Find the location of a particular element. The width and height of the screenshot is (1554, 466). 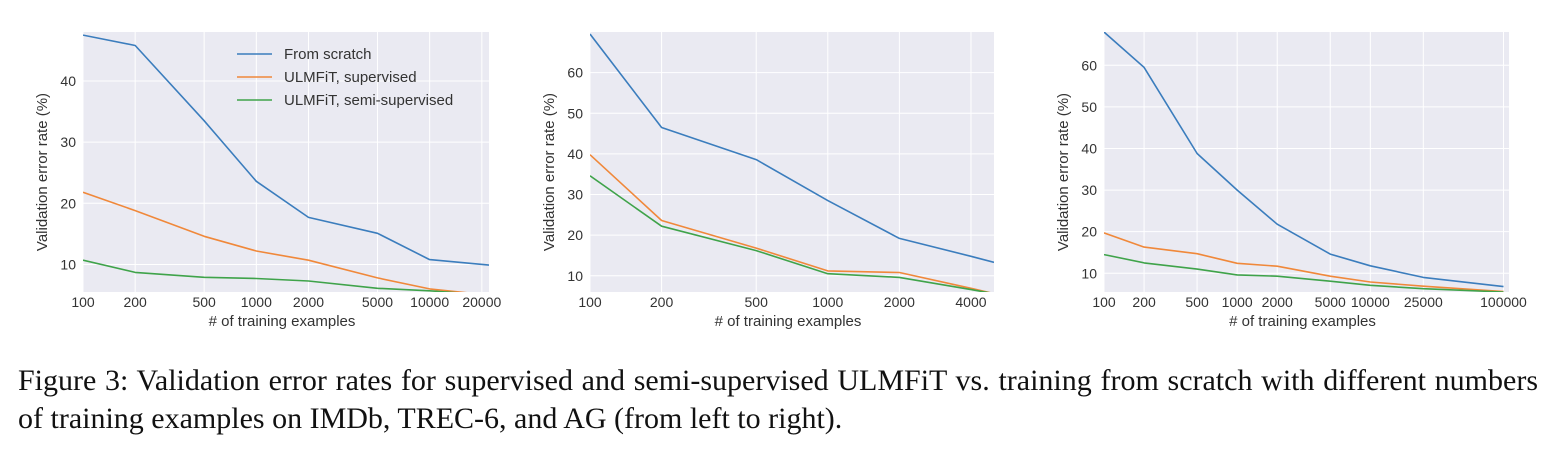

x-tick-label: 20000 is located at coordinates (481, 302).